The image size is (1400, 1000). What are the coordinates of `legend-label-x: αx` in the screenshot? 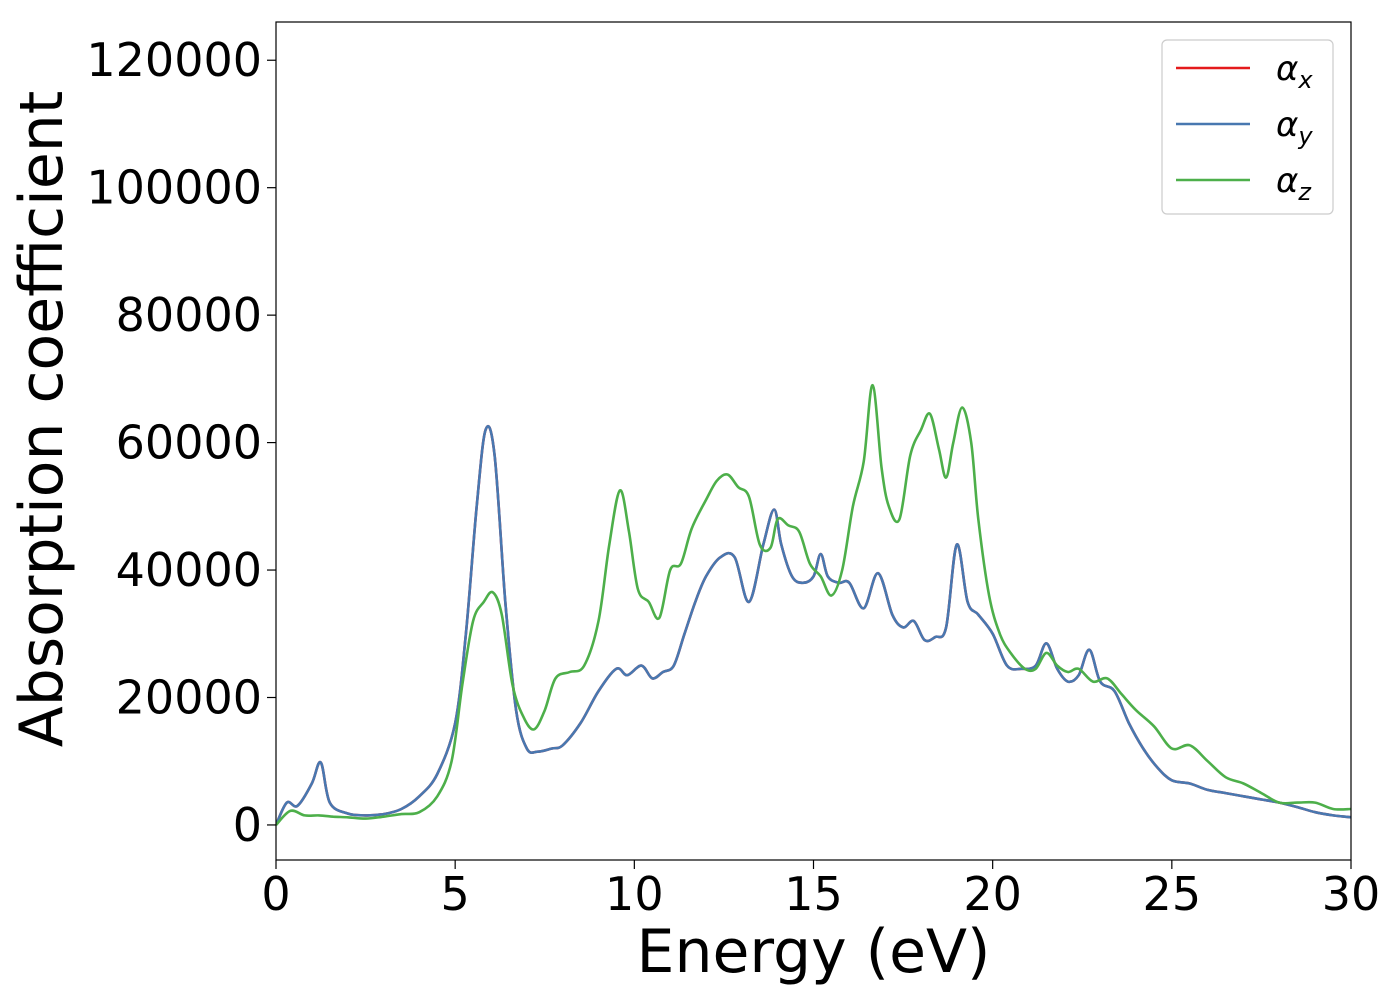 It's located at (1294, 71).